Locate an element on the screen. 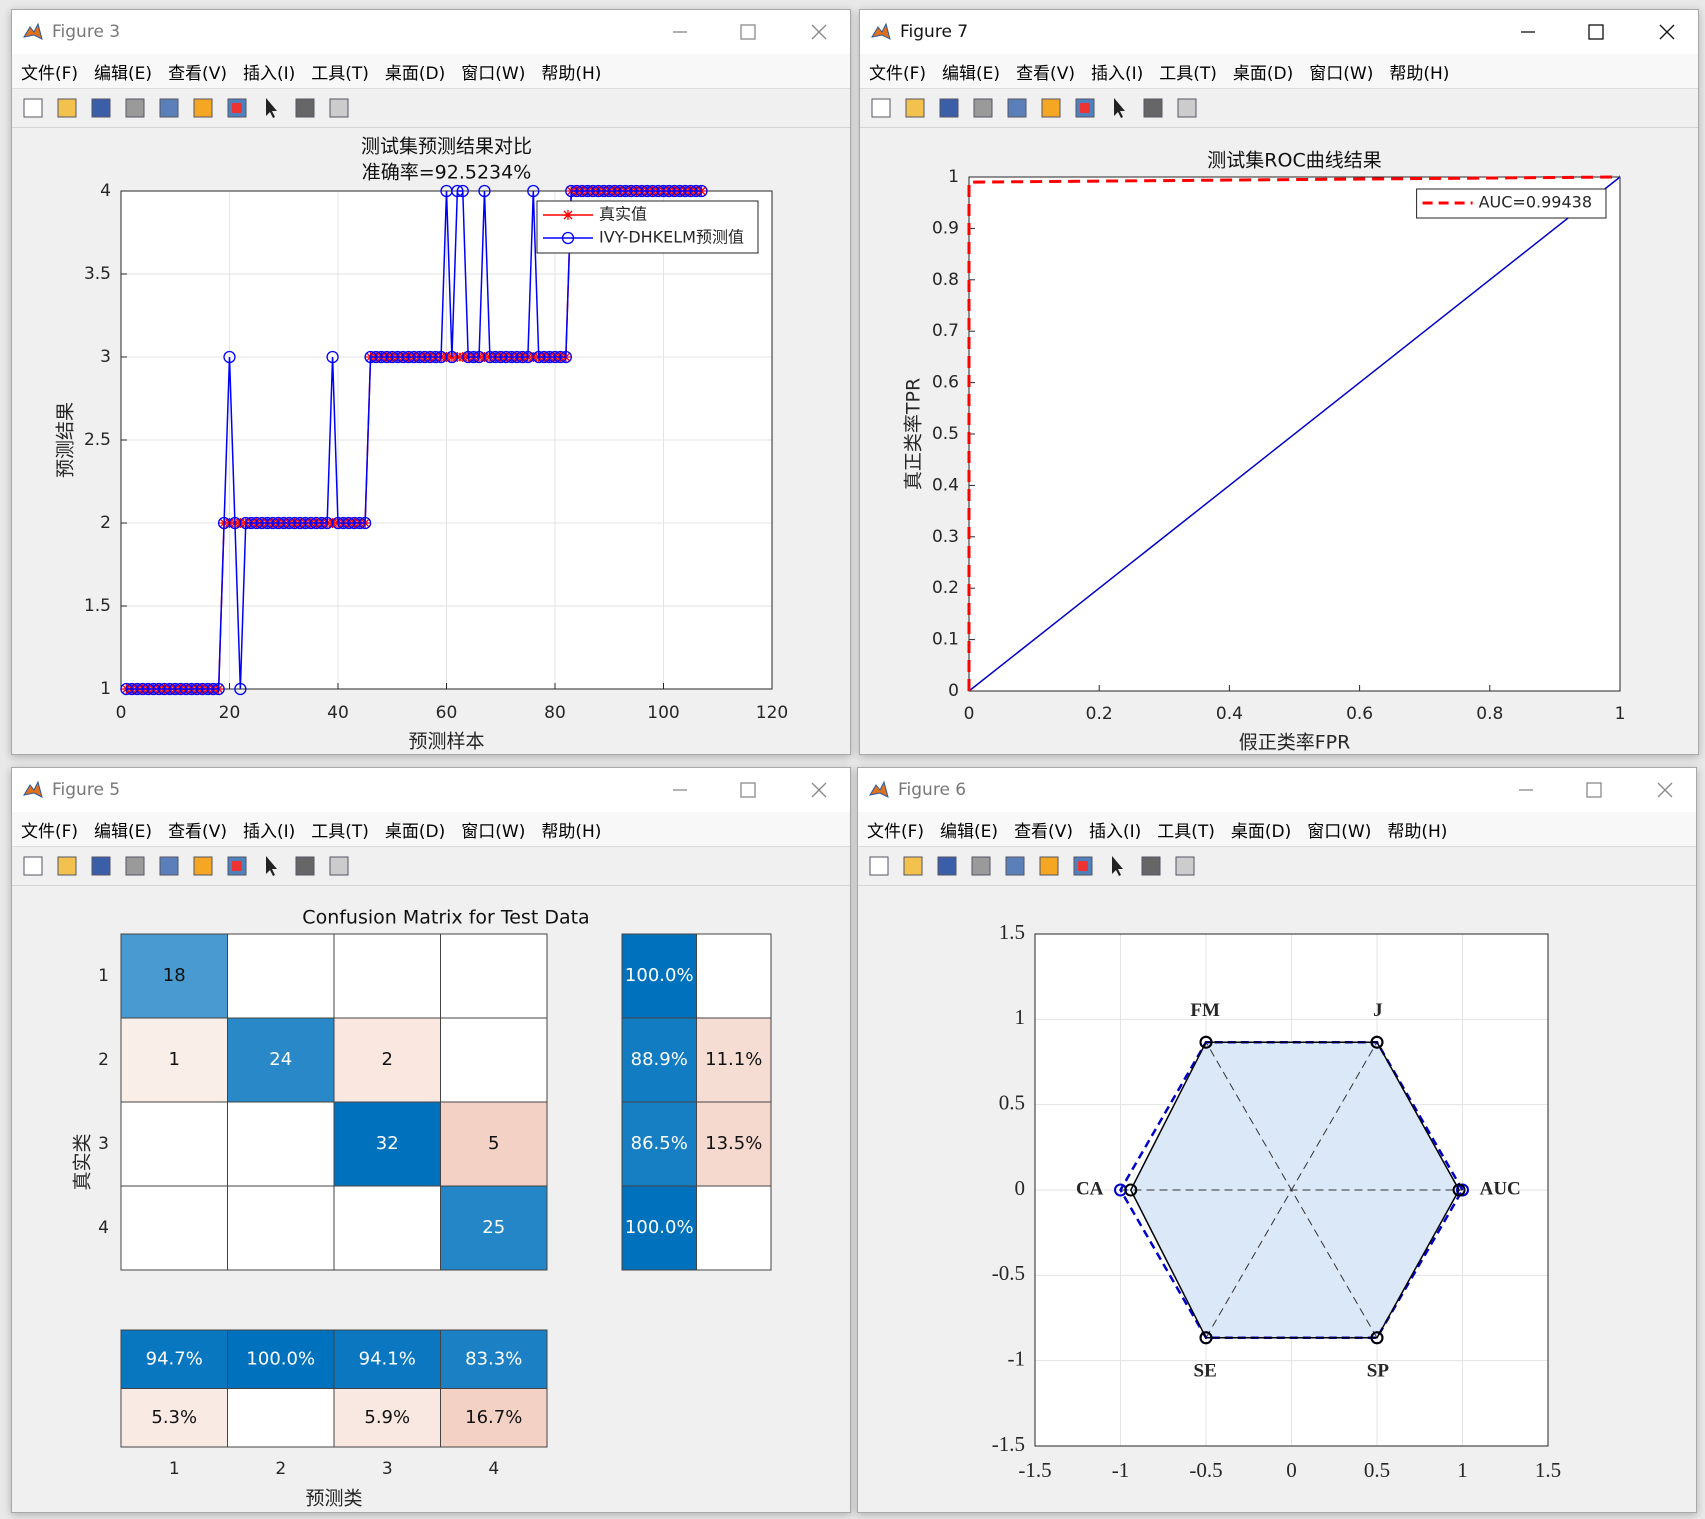  y-tick-label: 1.5 is located at coordinates (97, 606).